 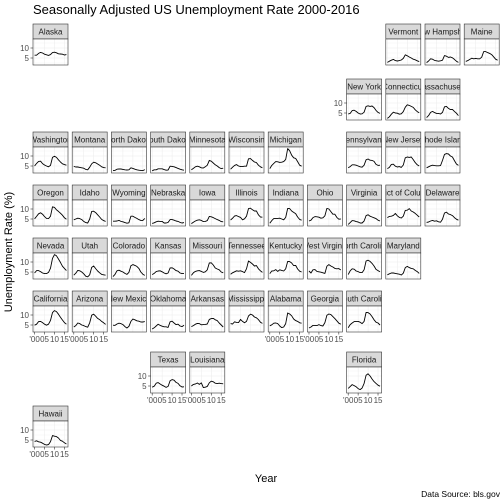 I want to click on y-tick-label-hawaii-0: 5, so click(x=27, y=440).